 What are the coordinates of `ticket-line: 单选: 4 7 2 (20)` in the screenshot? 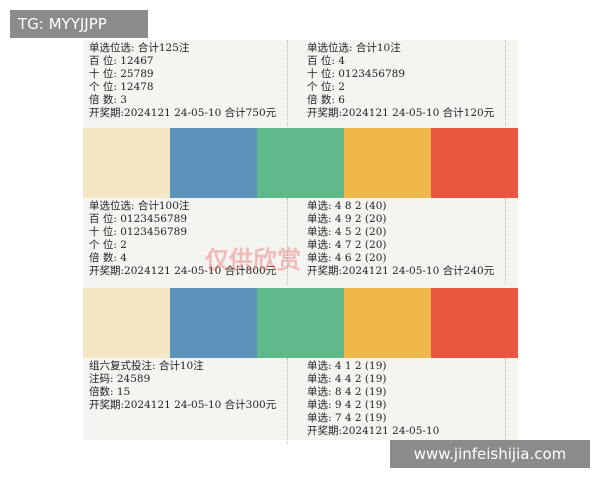 It's located at (347, 245).